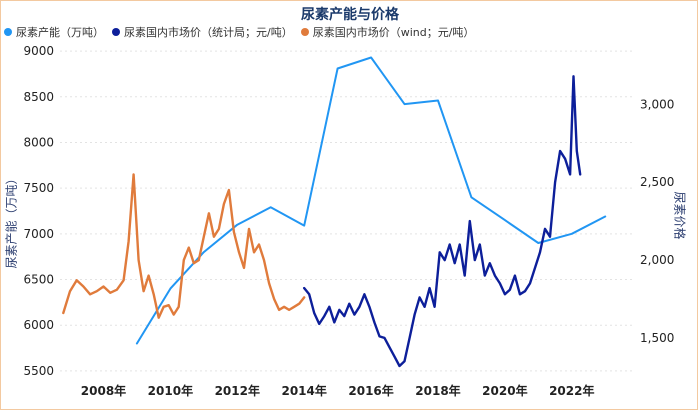 Image resolution: width=700 pixels, height=412 pixels. What do you see at coordinates (184, 246) in the screenshot?
I see `series-price-wind-line` at bounding box center [184, 246].